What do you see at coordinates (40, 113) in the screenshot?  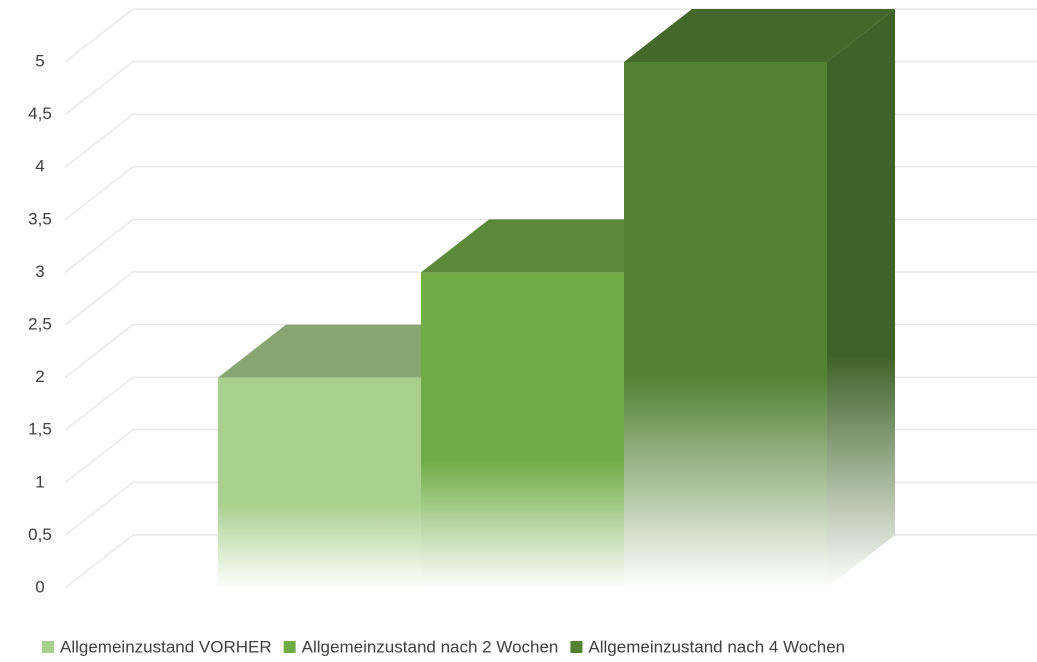 I see `y-tick-label: 4,5` at bounding box center [40, 113].